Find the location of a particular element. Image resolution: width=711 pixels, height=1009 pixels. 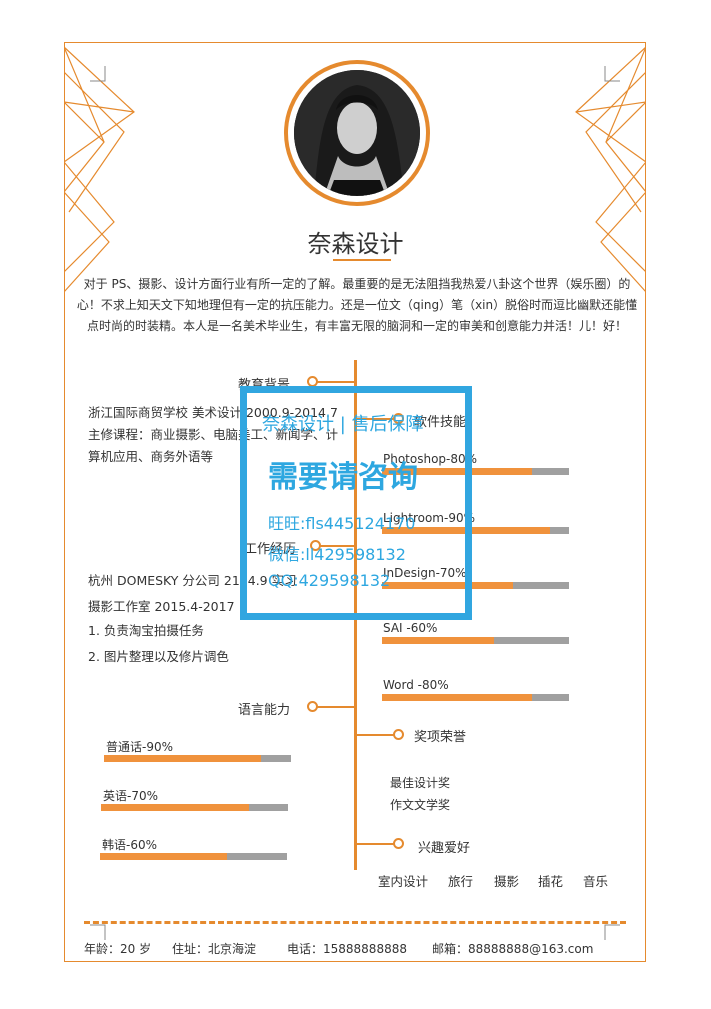

education-line: 主修课程：商业摄影、电脑美工、新闻学、计 is located at coordinates (213, 434).